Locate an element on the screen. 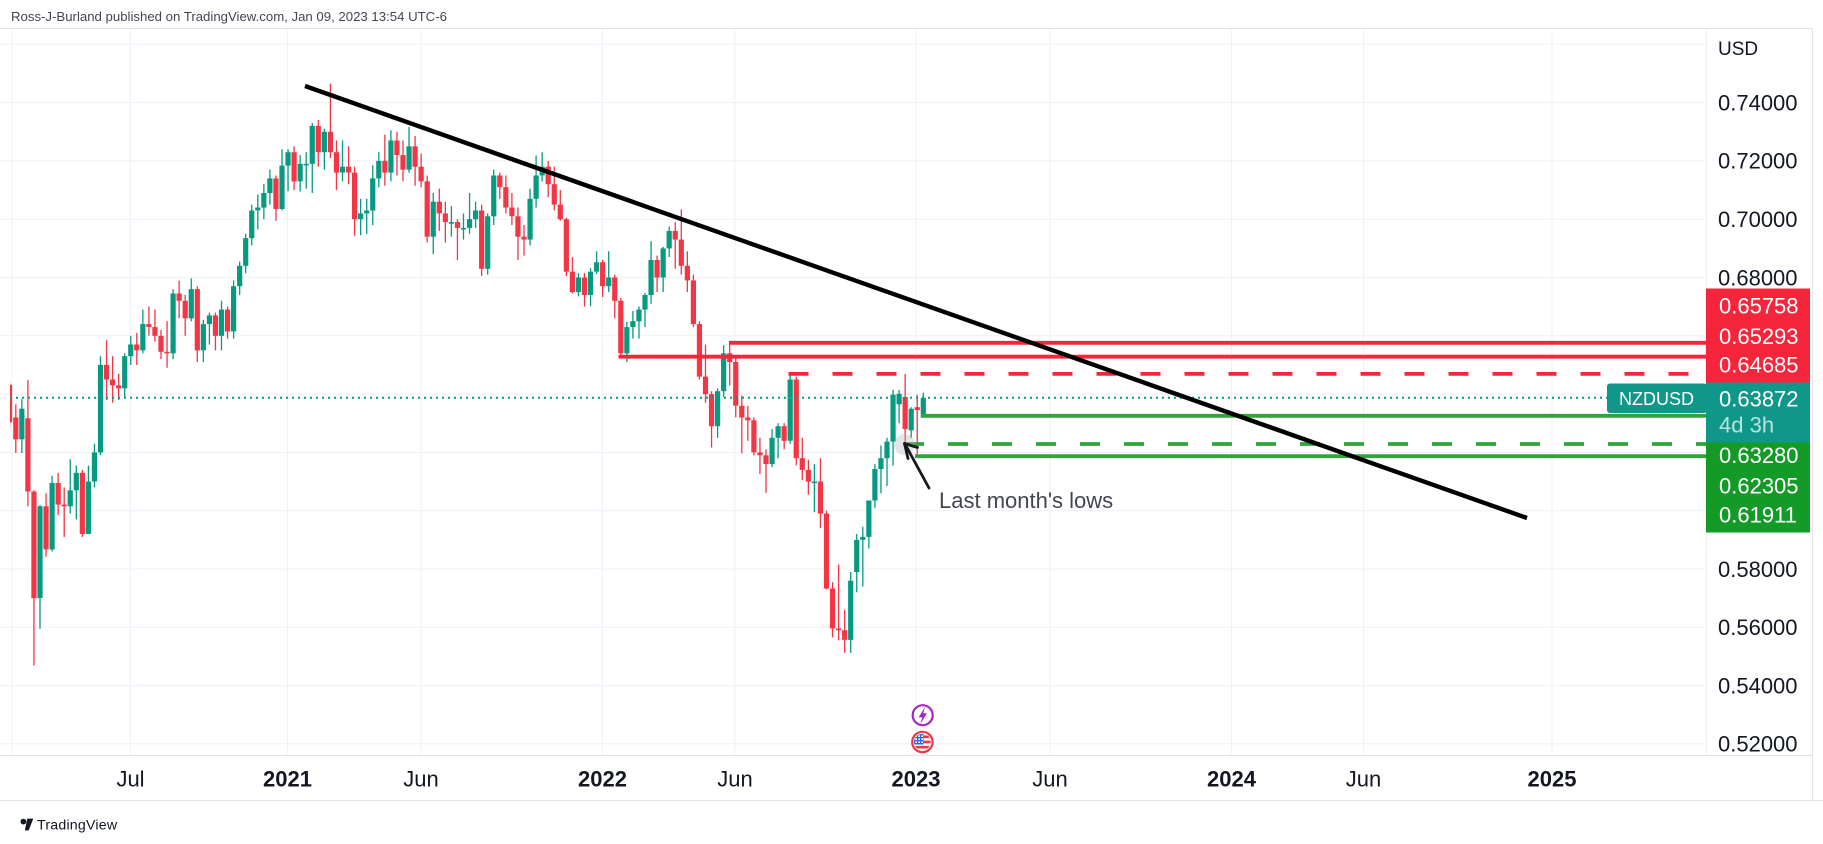  svg-text: 2021 is located at coordinates (287, 779).